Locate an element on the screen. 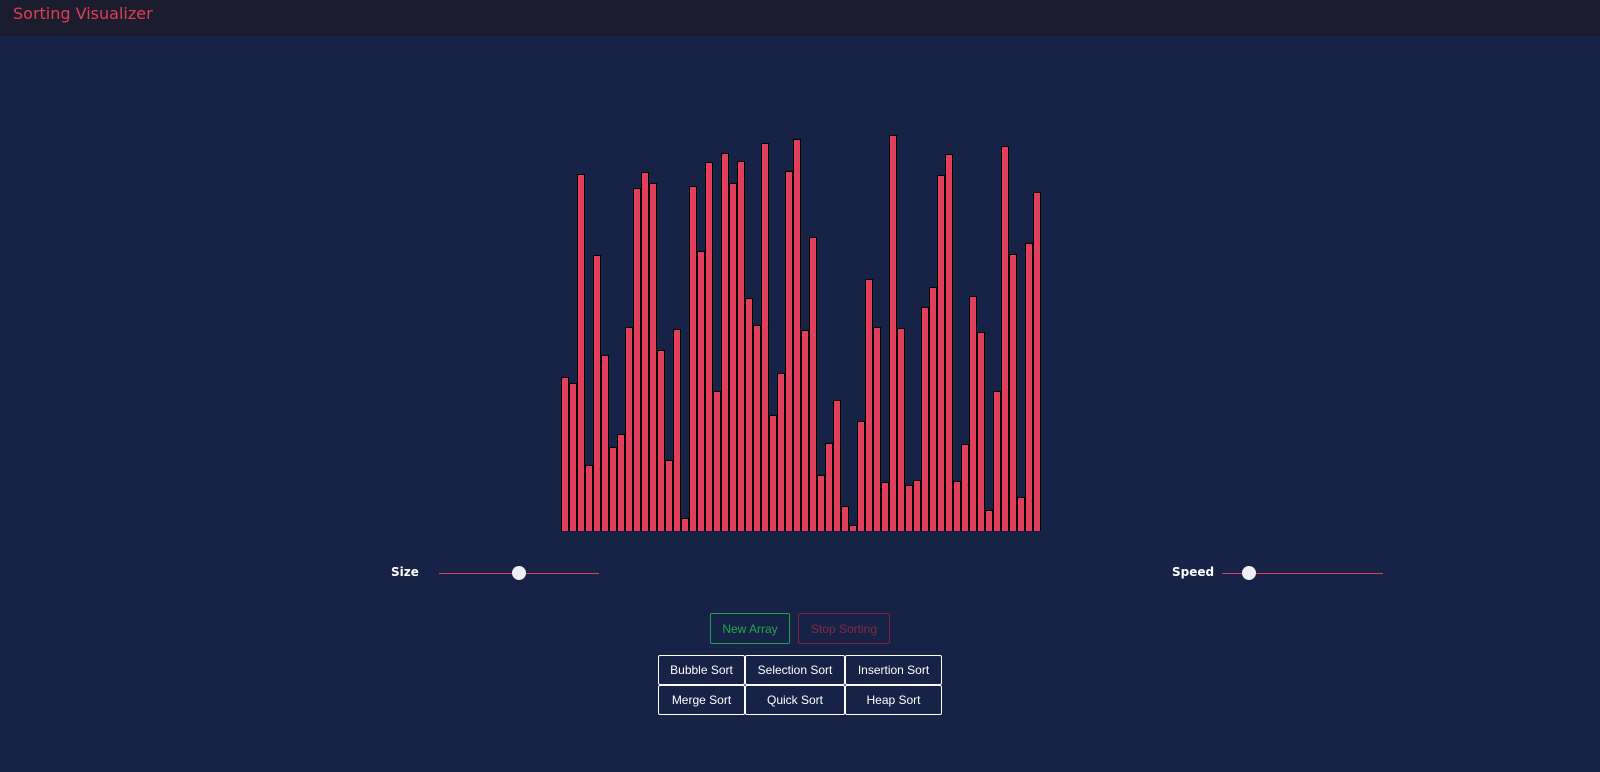  quick-sort-button: Quick Sort is located at coordinates (795, 700).